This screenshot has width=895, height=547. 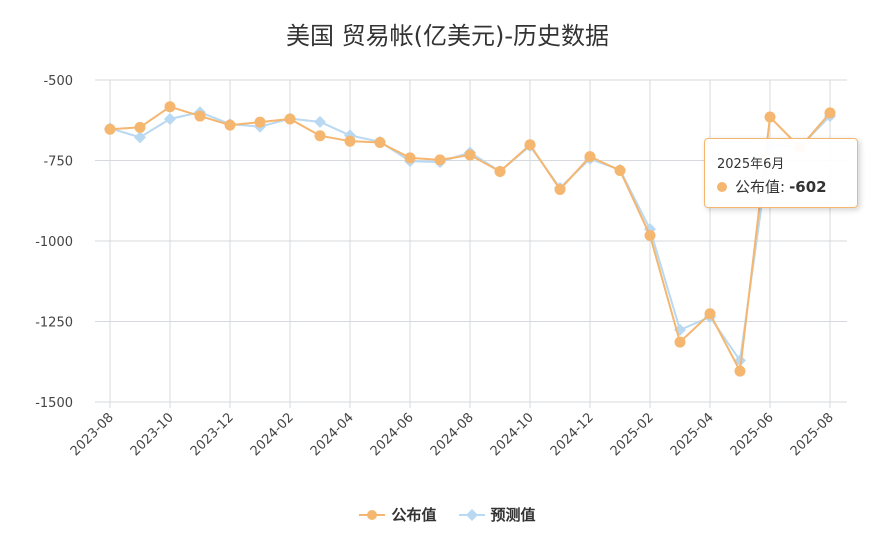 I want to click on y-tick-label: -1500, so click(x=54, y=403).